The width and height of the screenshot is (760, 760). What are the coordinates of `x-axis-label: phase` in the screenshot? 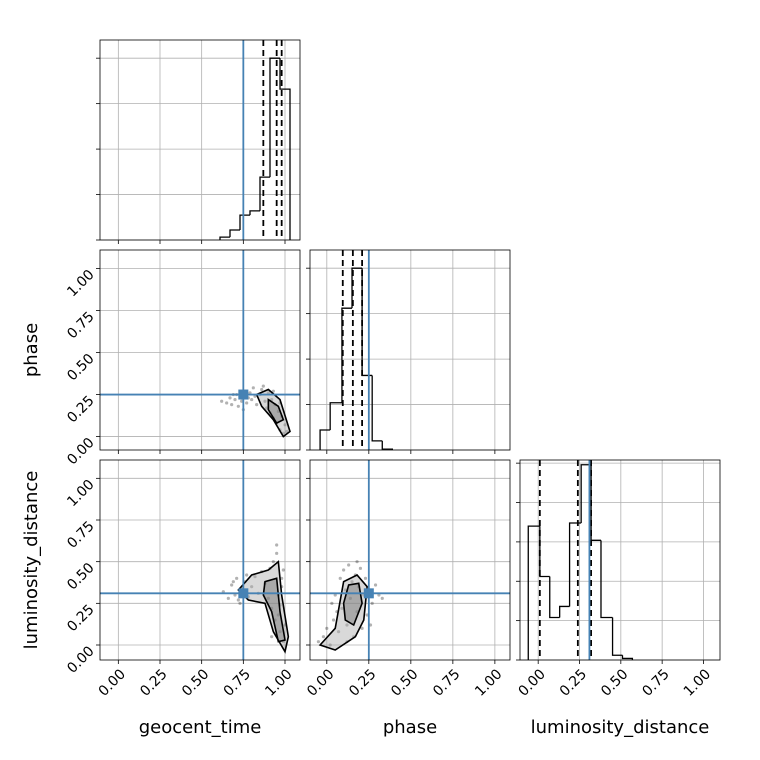 It's located at (410, 727).